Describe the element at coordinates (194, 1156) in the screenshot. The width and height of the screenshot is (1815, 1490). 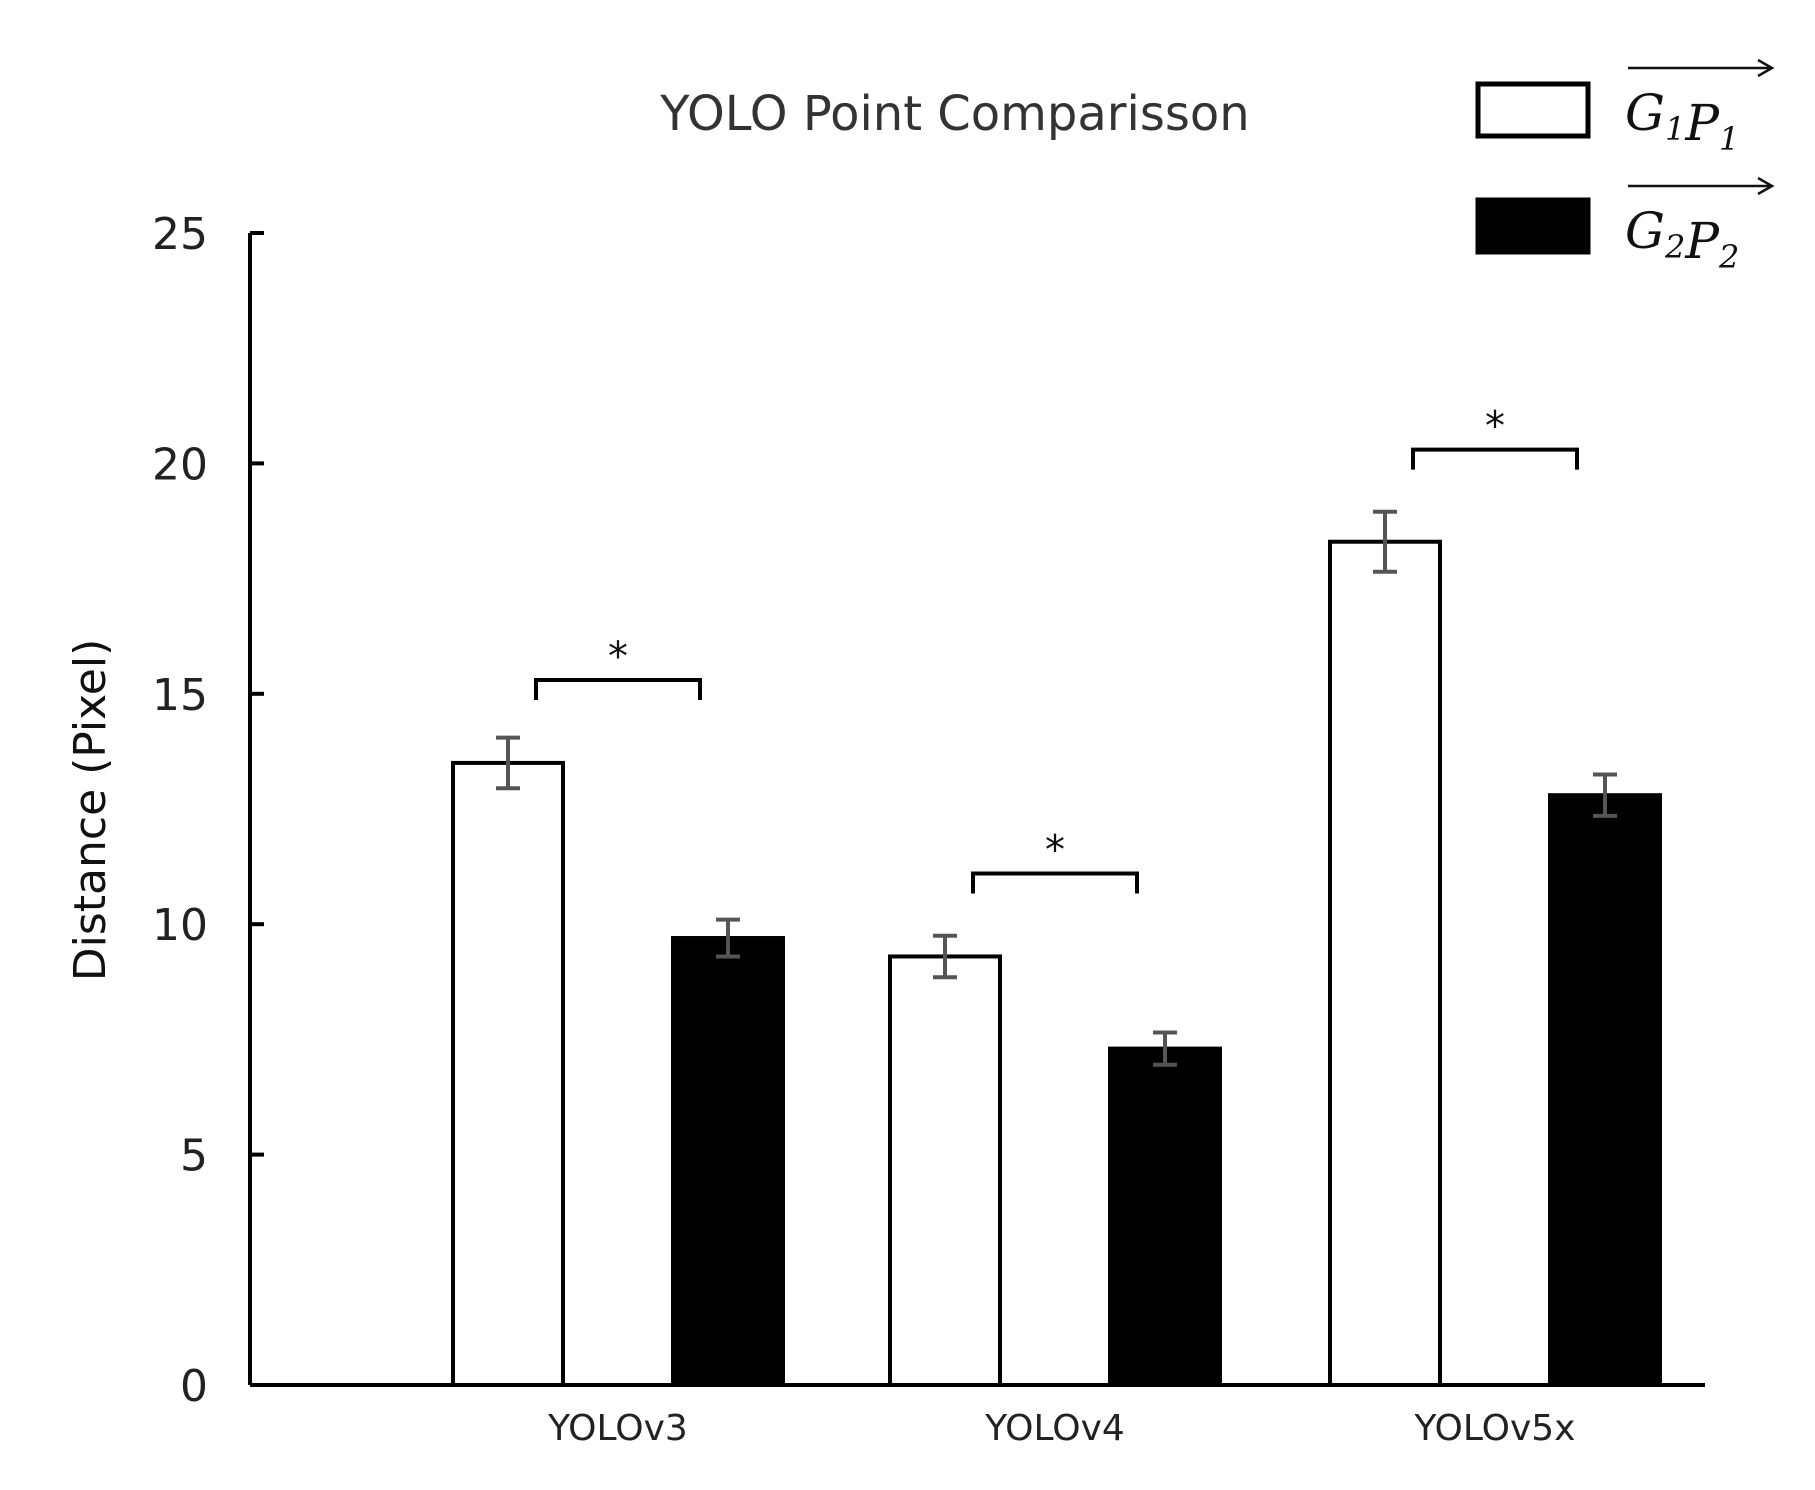
I see `y-tick-label: 5` at that location.